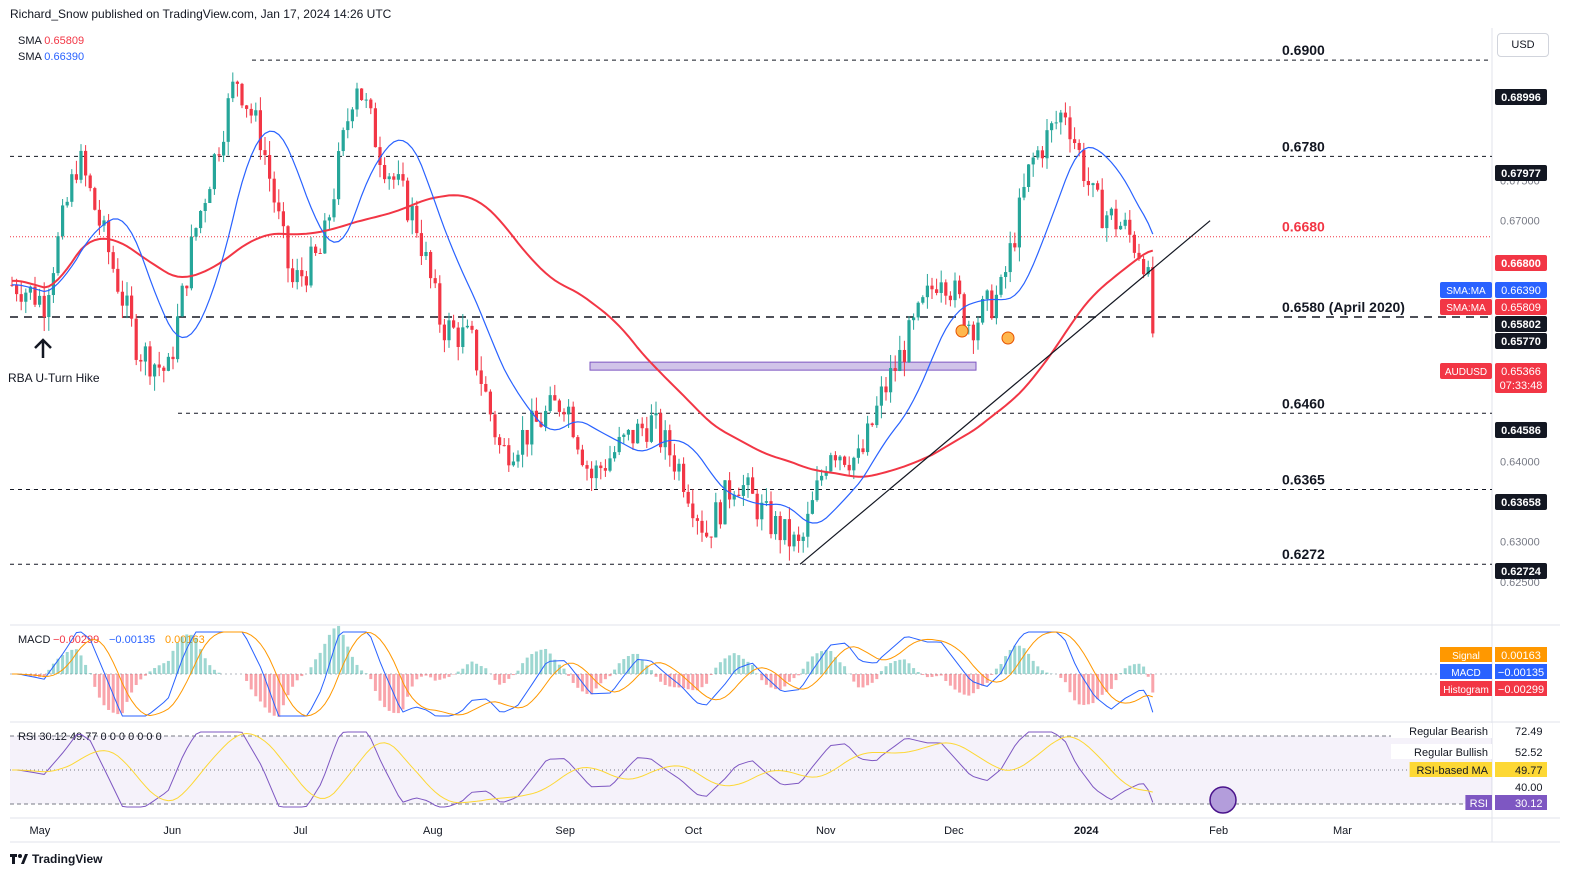 Image resolution: width=1591 pixels, height=891 pixels. What do you see at coordinates (783, 366) in the screenshot?
I see `resistance-zone` at bounding box center [783, 366].